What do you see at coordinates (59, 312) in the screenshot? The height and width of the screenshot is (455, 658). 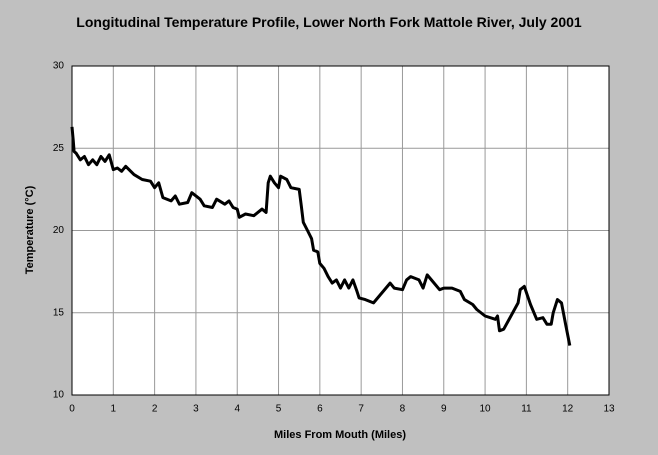 I see `y-tick-label: 15` at bounding box center [59, 312].